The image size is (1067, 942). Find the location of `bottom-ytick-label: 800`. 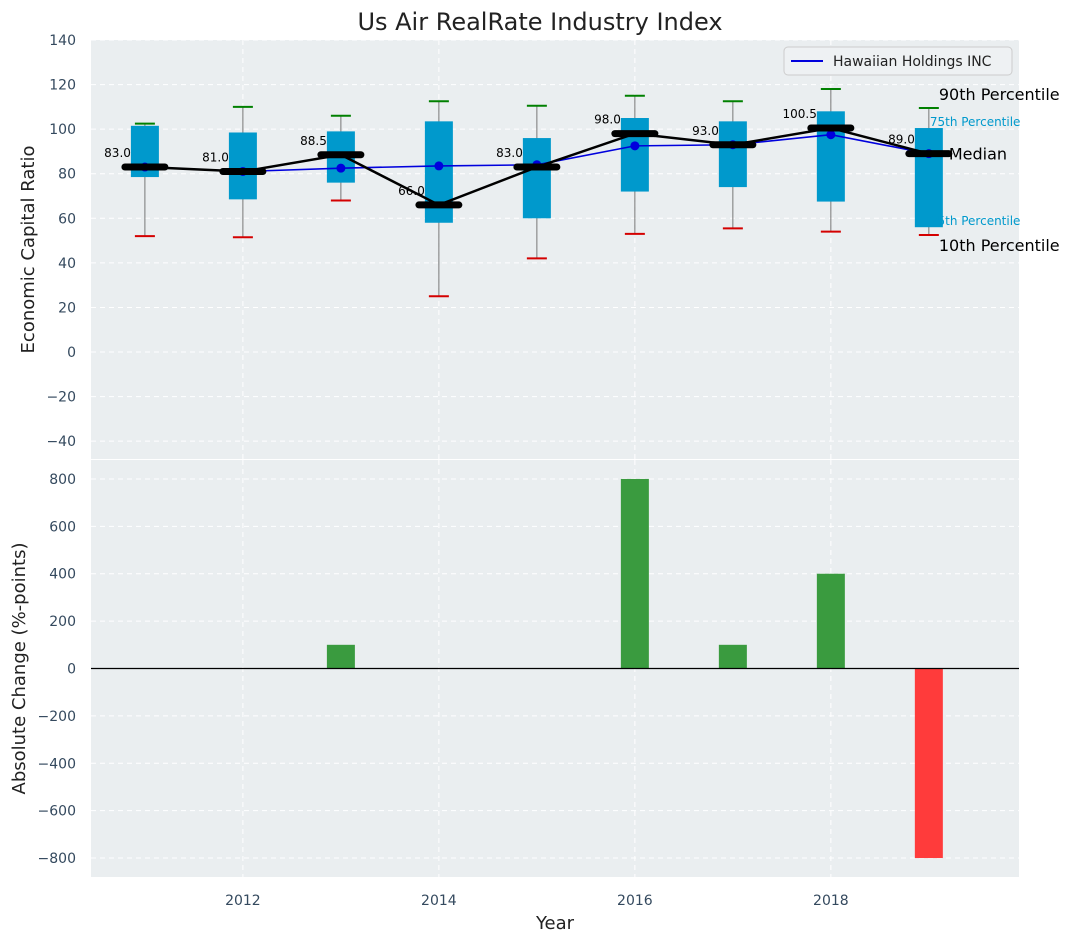

bottom-ytick-label: 800 is located at coordinates (62, 480).